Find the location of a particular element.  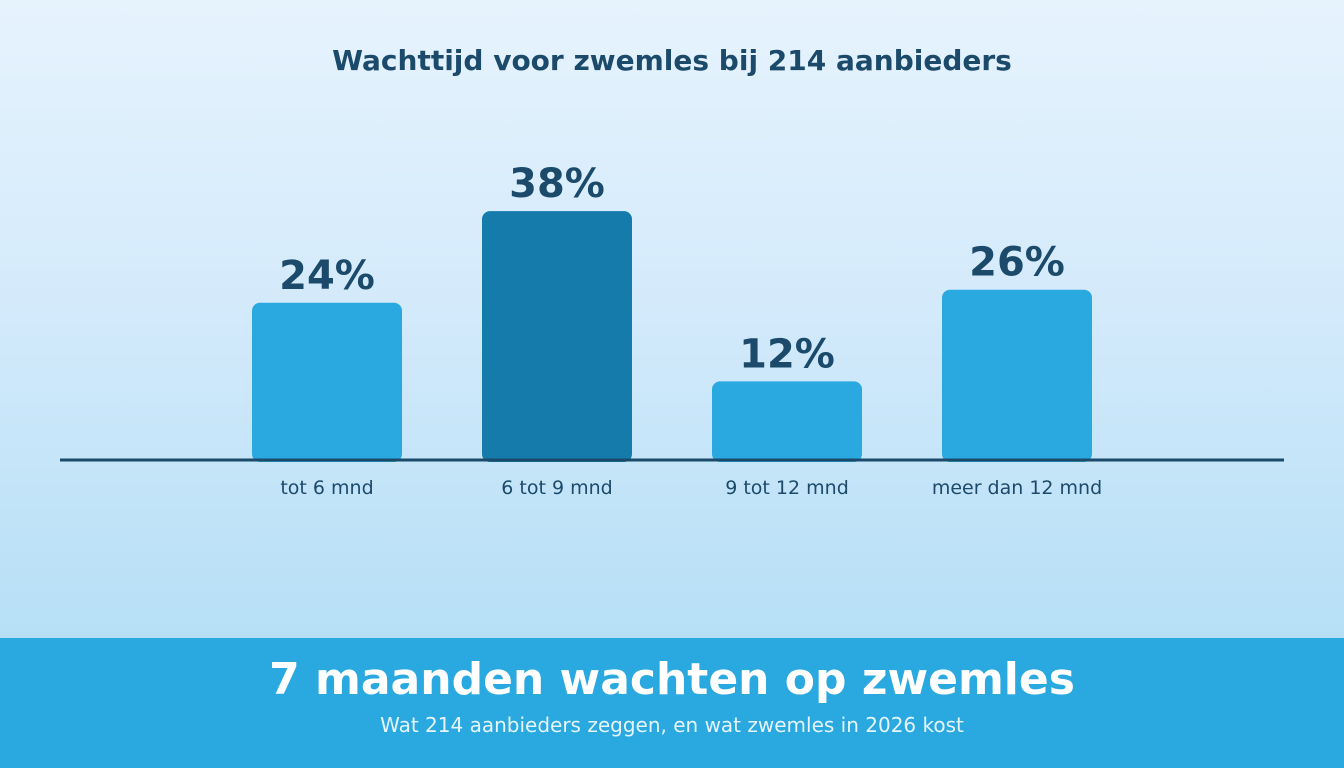

bar-meer-dan-12-mnd is located at coordinates (1017, 375).